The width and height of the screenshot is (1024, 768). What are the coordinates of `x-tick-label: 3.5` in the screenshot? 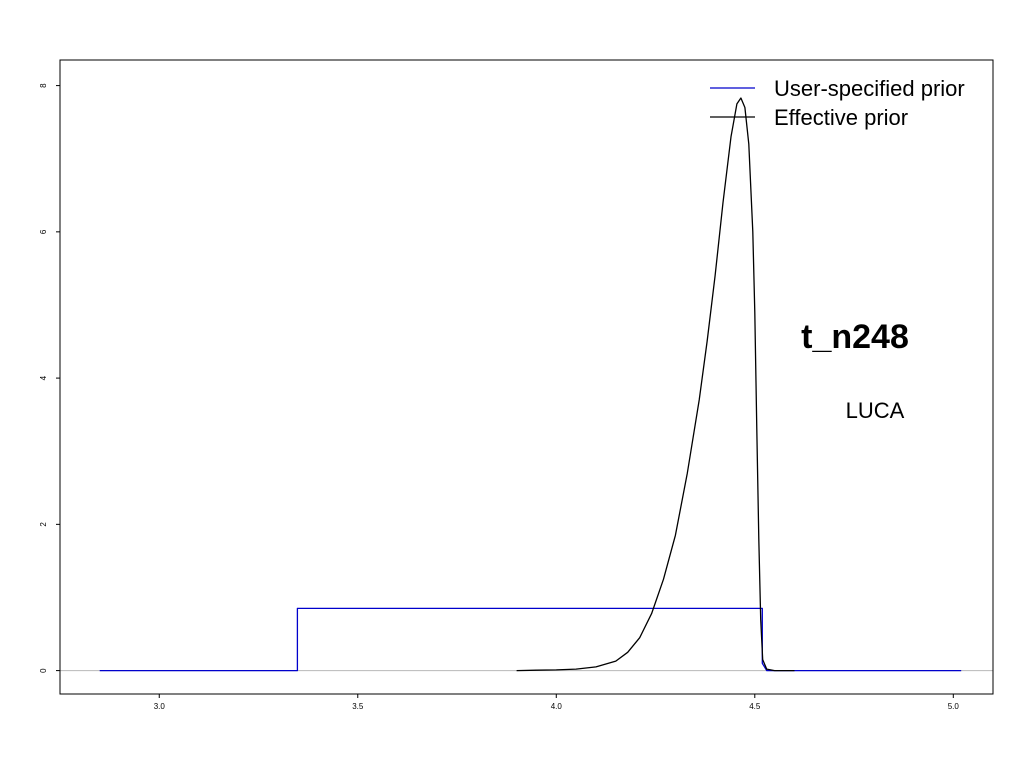 It's located at (358, 706).